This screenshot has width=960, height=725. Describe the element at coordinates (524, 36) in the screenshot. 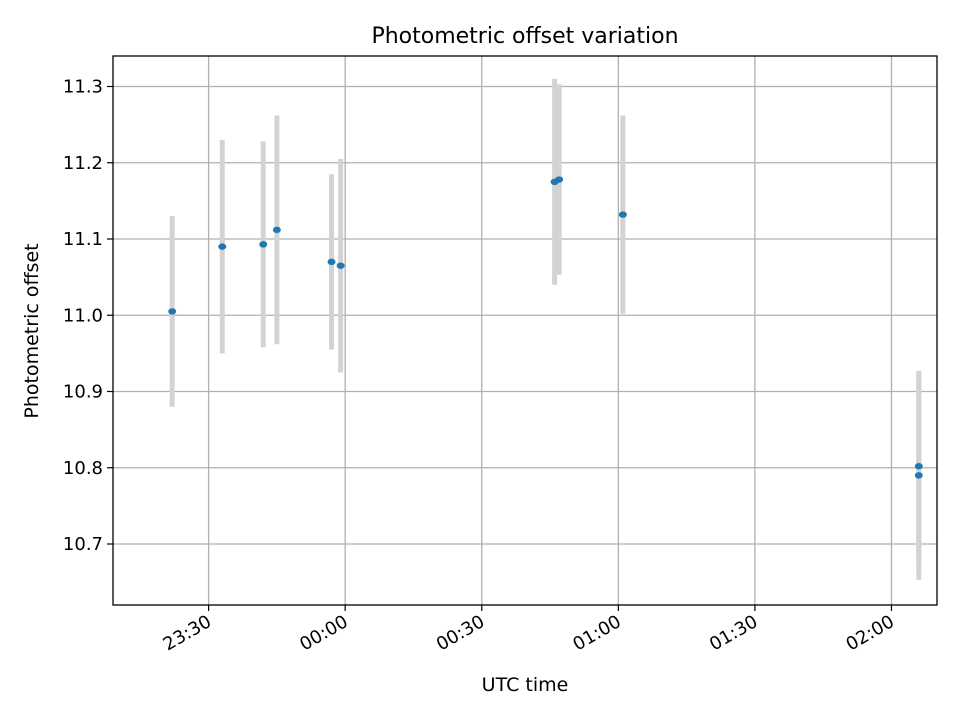

I see `chart-title: Photometric offset variation` at that location.